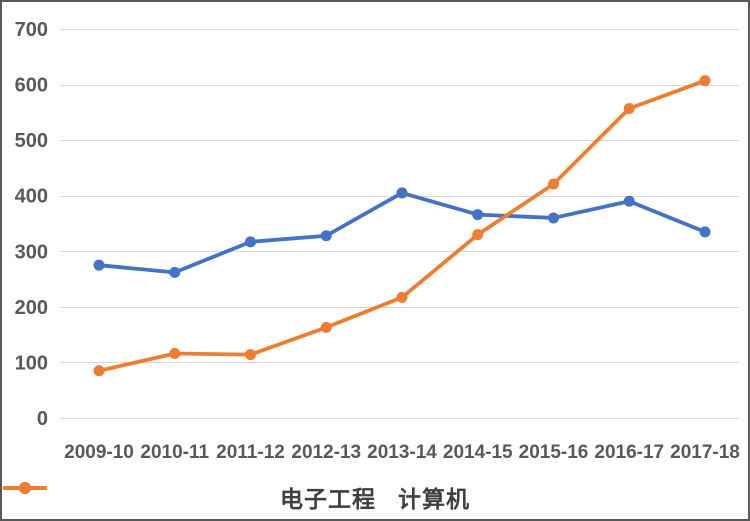  I want to click on series-line-electronic-engineering, so click(402, 233).